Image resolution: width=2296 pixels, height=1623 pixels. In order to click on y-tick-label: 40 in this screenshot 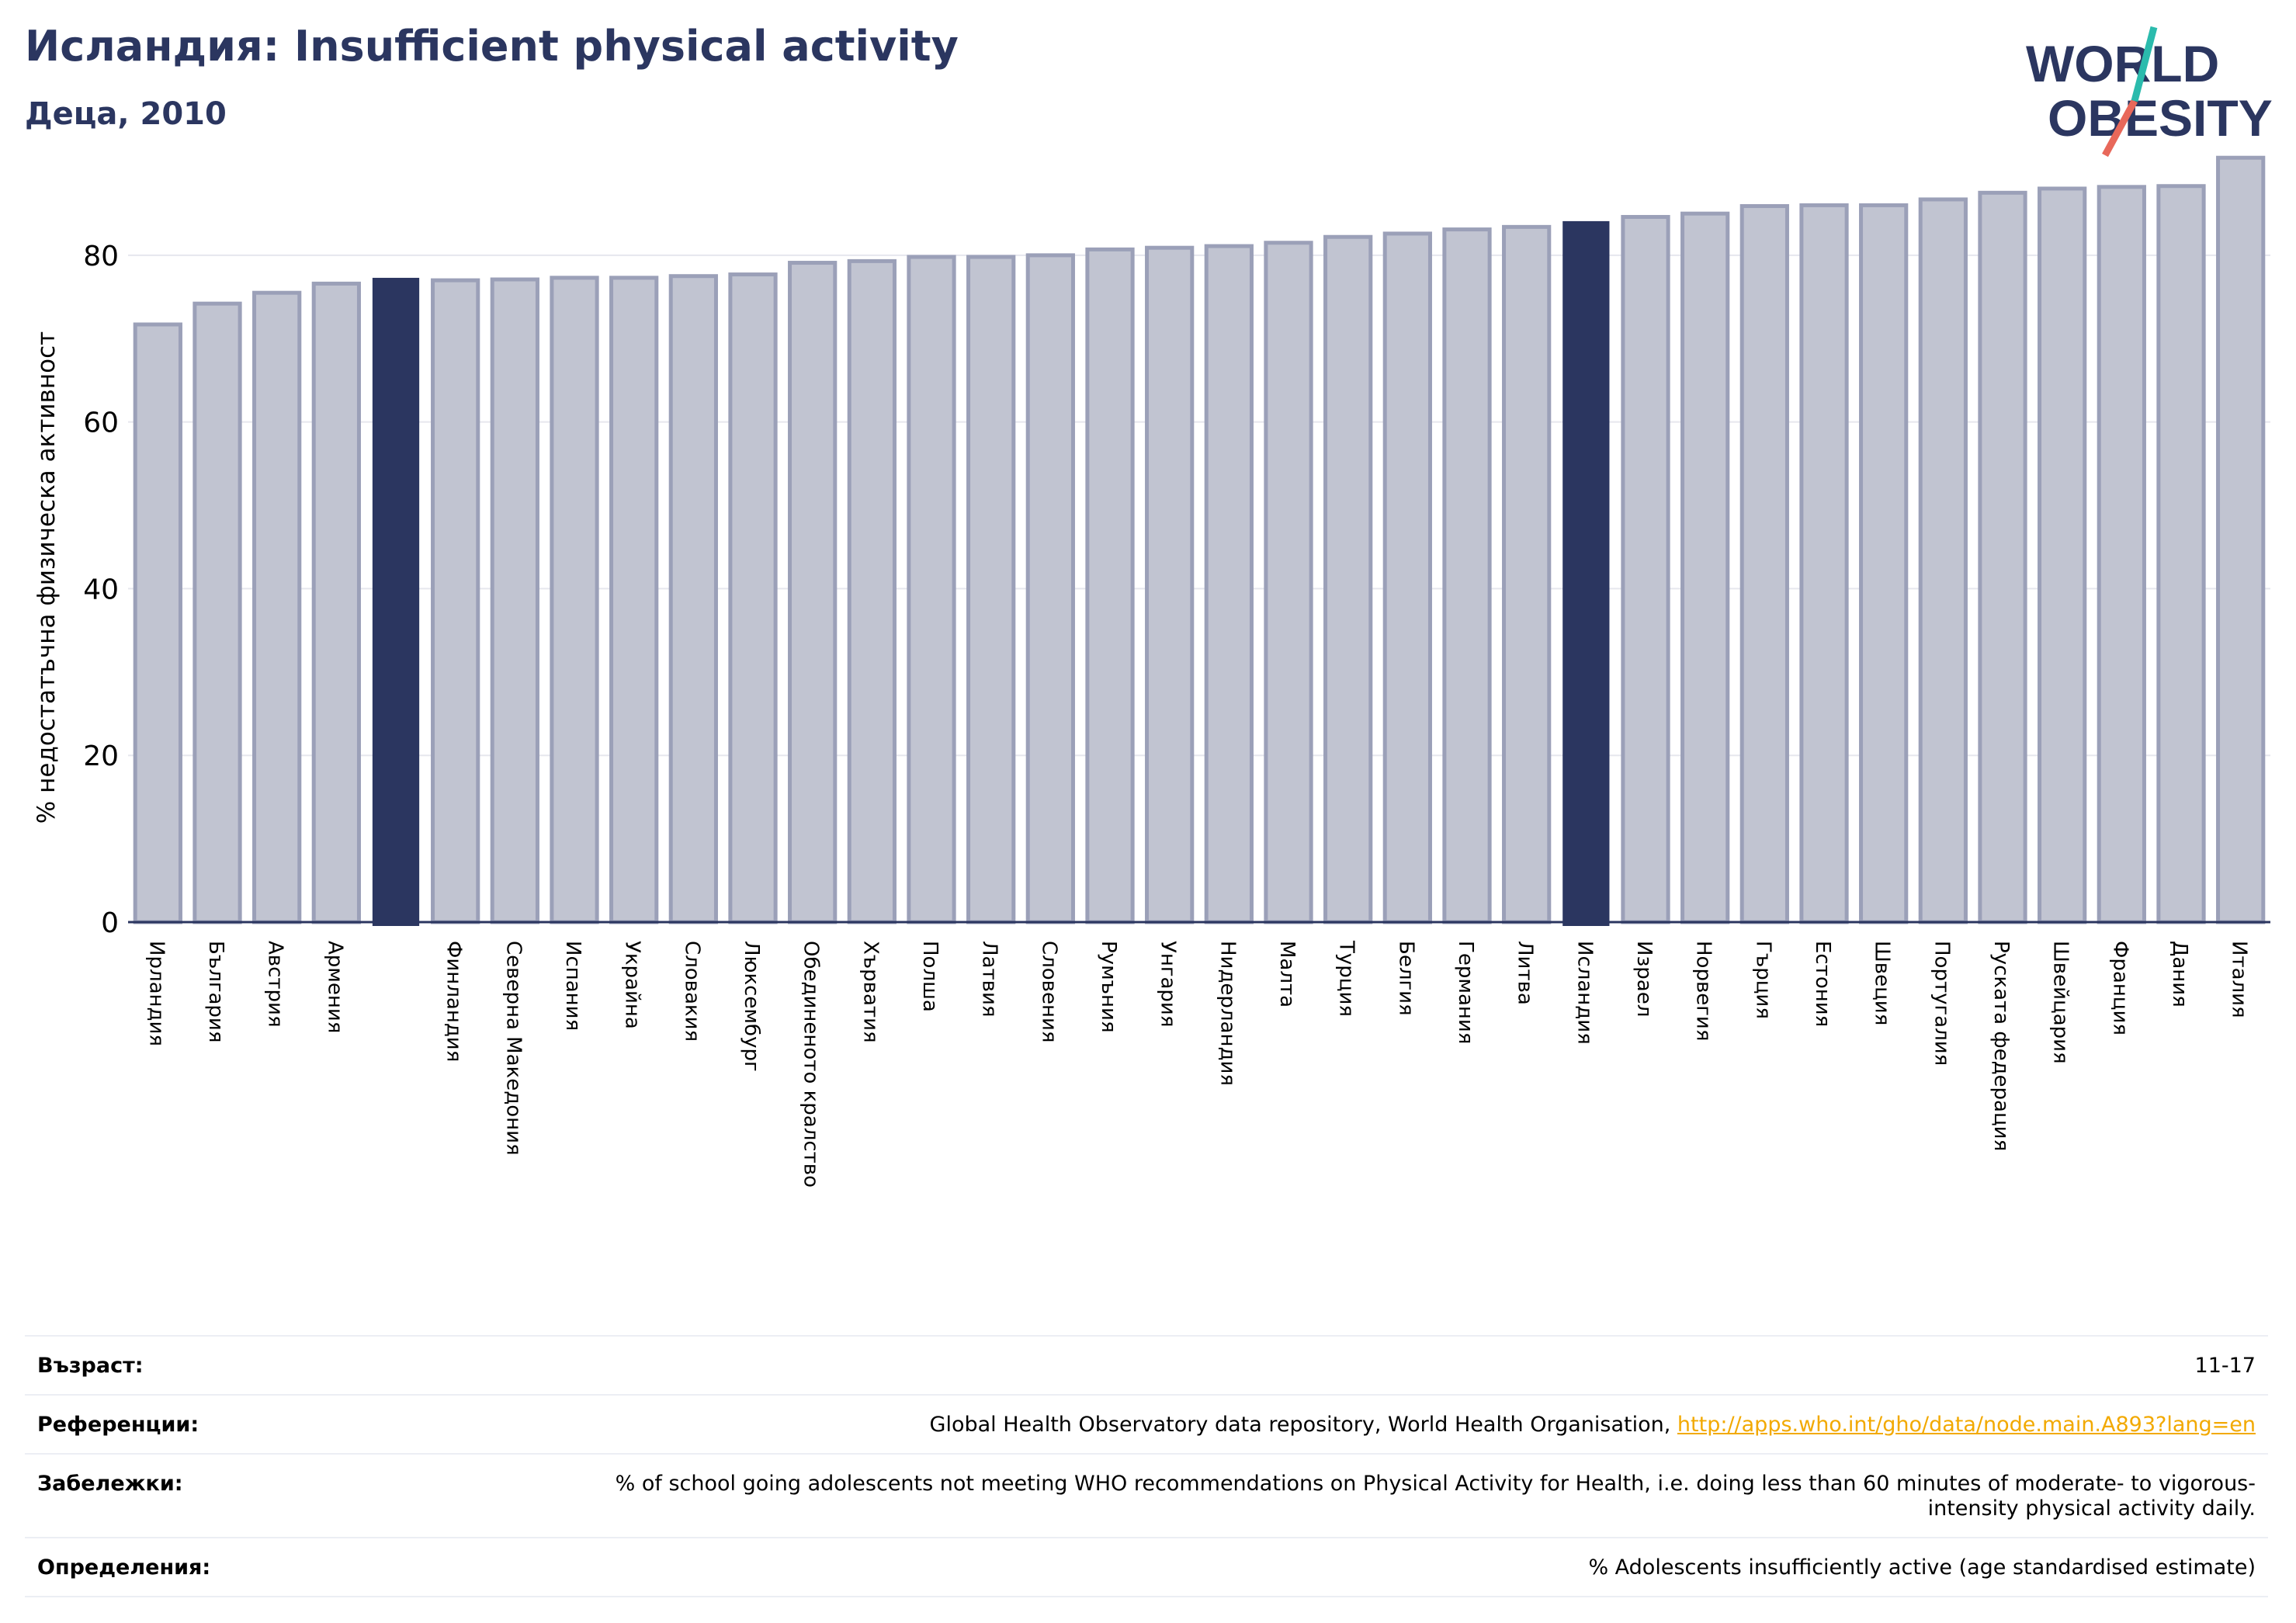, I will do `click(101, 589)`.